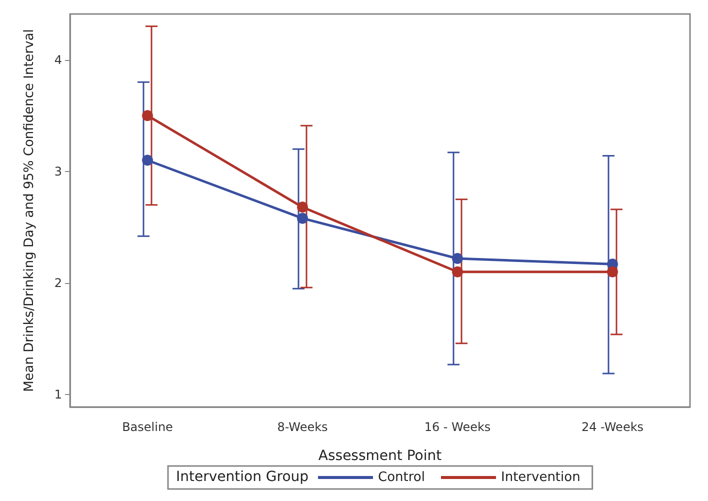 The width and height of the screenshot is (708, 501). Describe the element at coordinates (401, 477) in the screenshot. I see `legend-label: Control` at that location.